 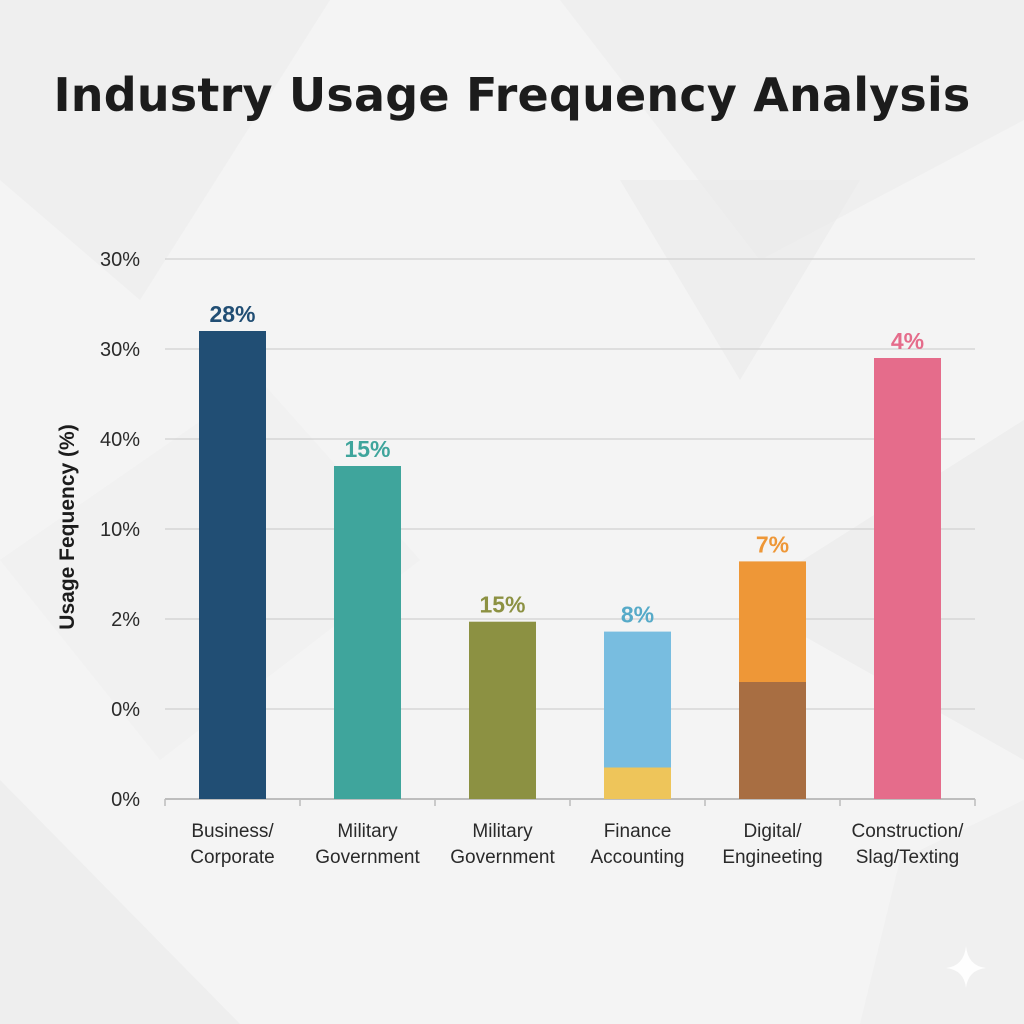 I want to click on data-label: 28%, so click(x=232, y=314).